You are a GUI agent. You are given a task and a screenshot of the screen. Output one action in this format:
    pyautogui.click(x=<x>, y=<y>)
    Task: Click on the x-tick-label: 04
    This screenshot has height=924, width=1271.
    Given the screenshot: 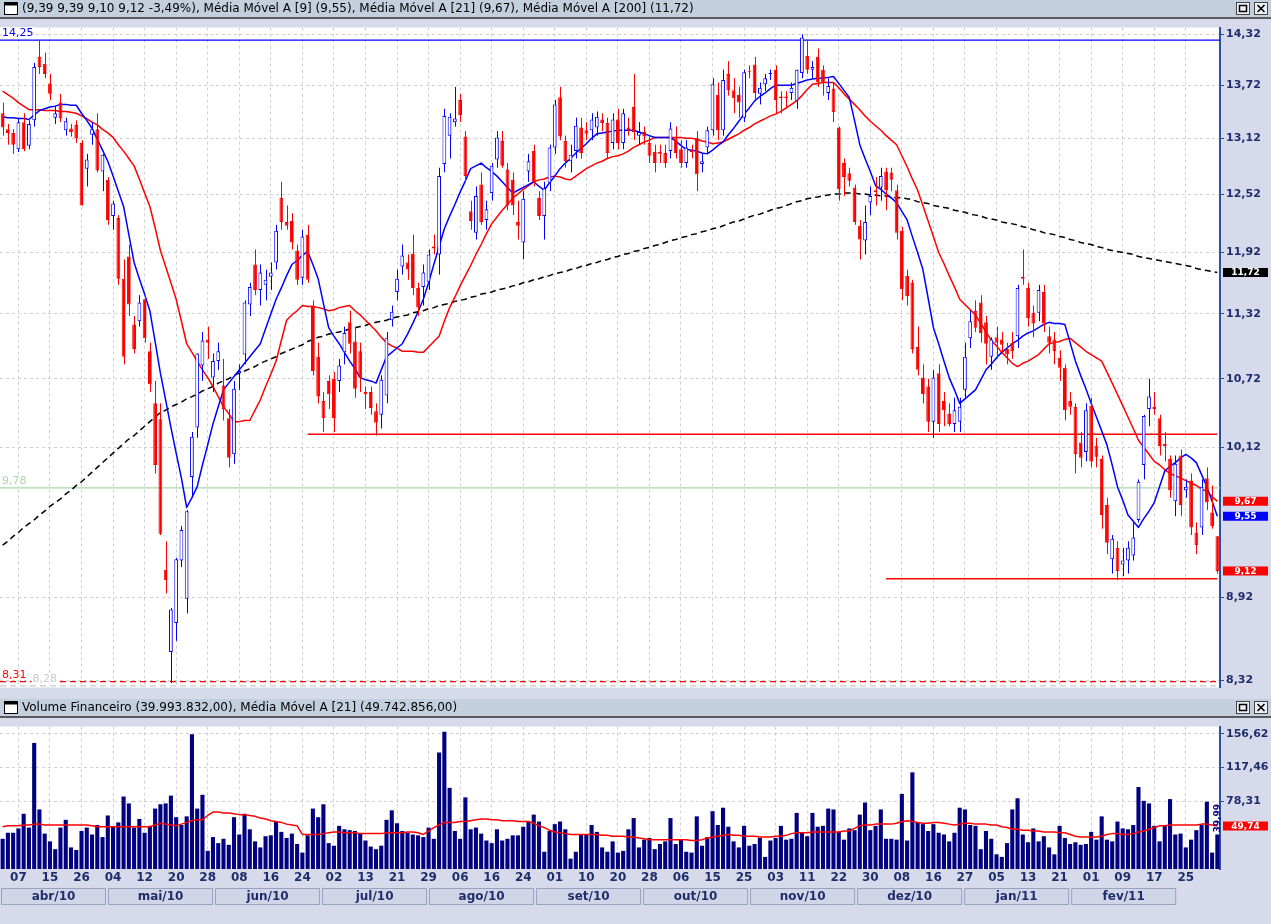 What is the action you would take?
    pyautogui.click(x=113, y=877)
    